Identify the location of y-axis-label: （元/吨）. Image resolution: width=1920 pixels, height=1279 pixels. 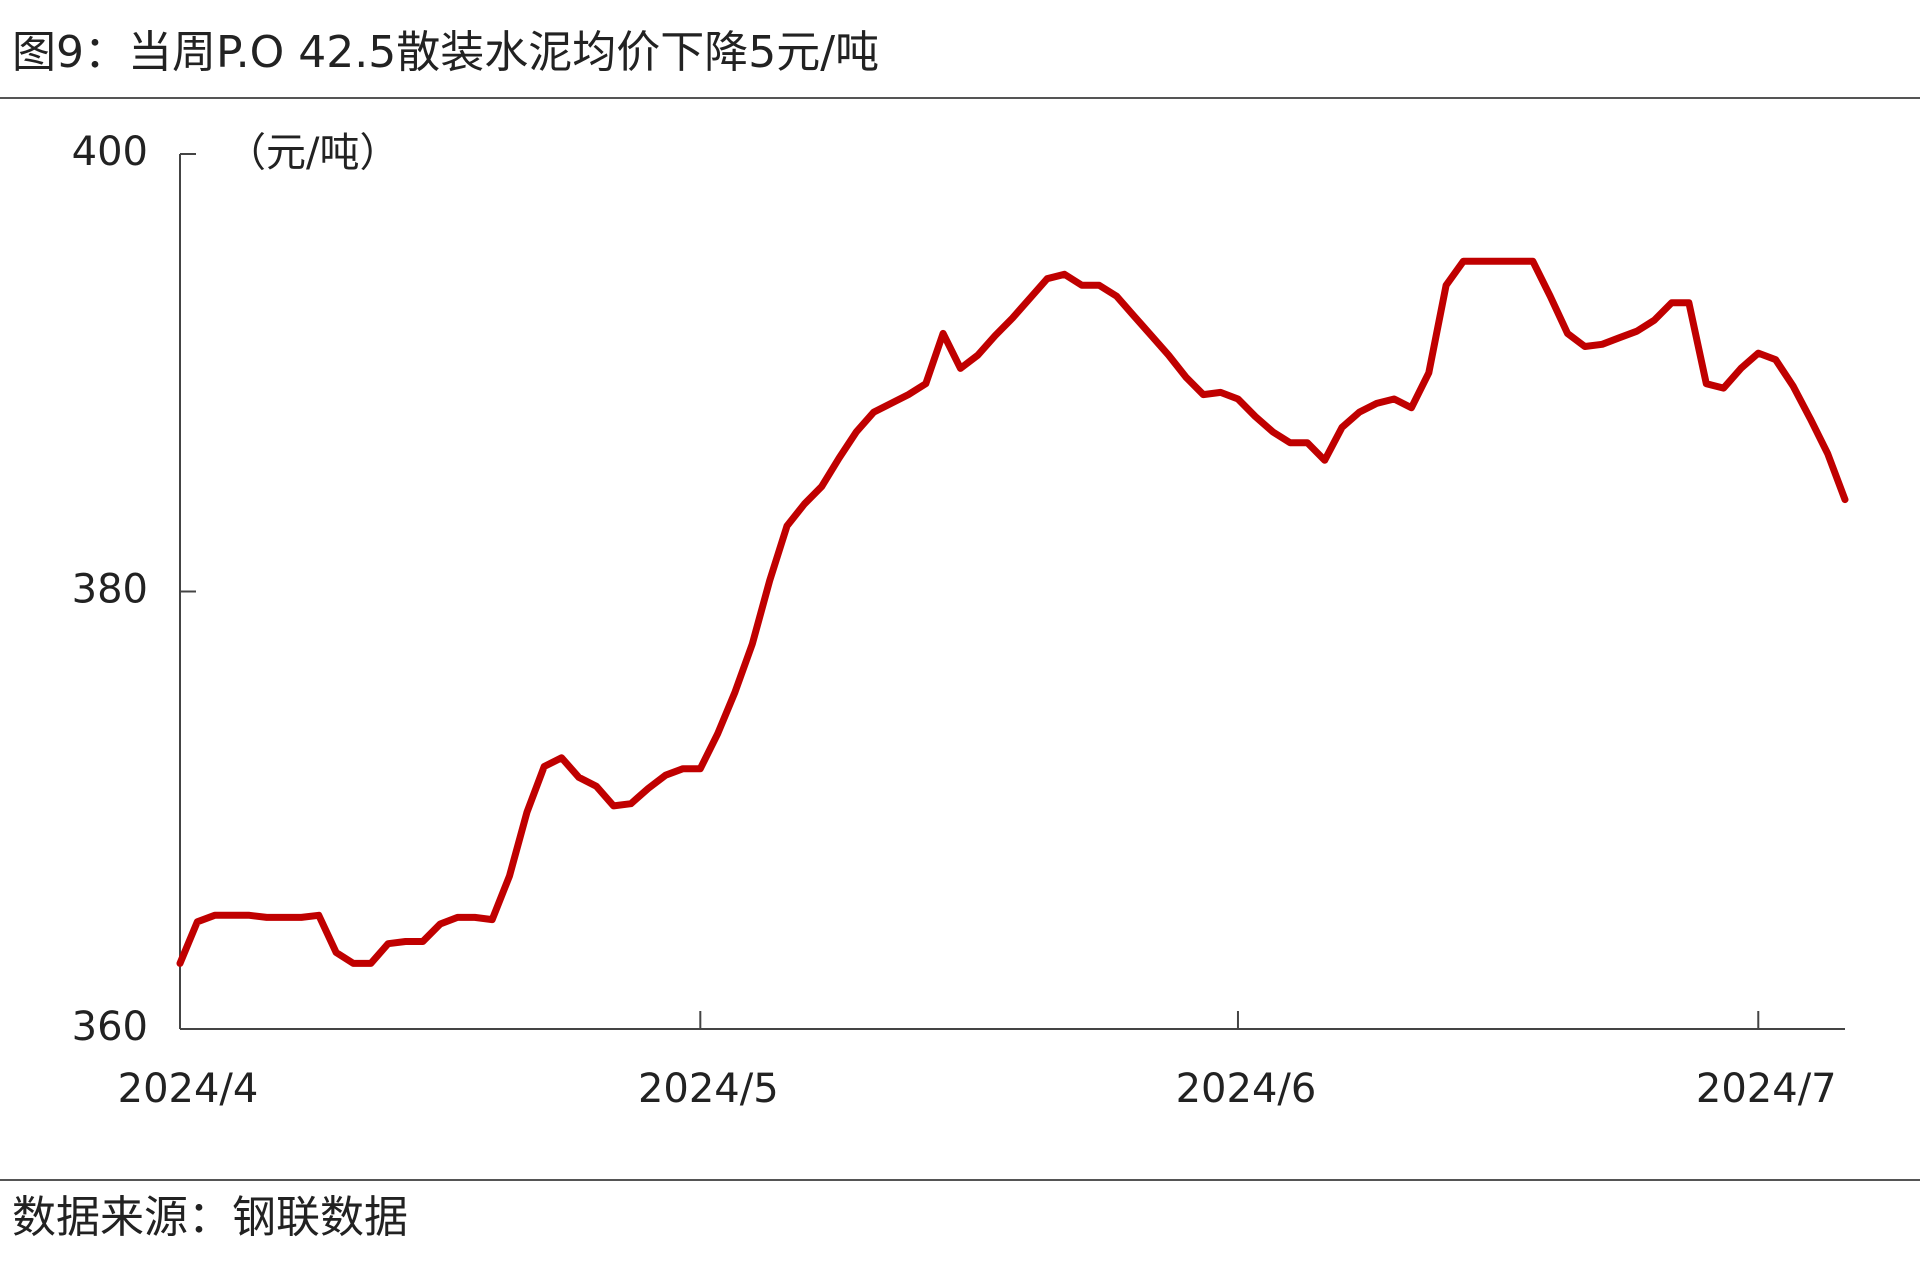
(312, 153).